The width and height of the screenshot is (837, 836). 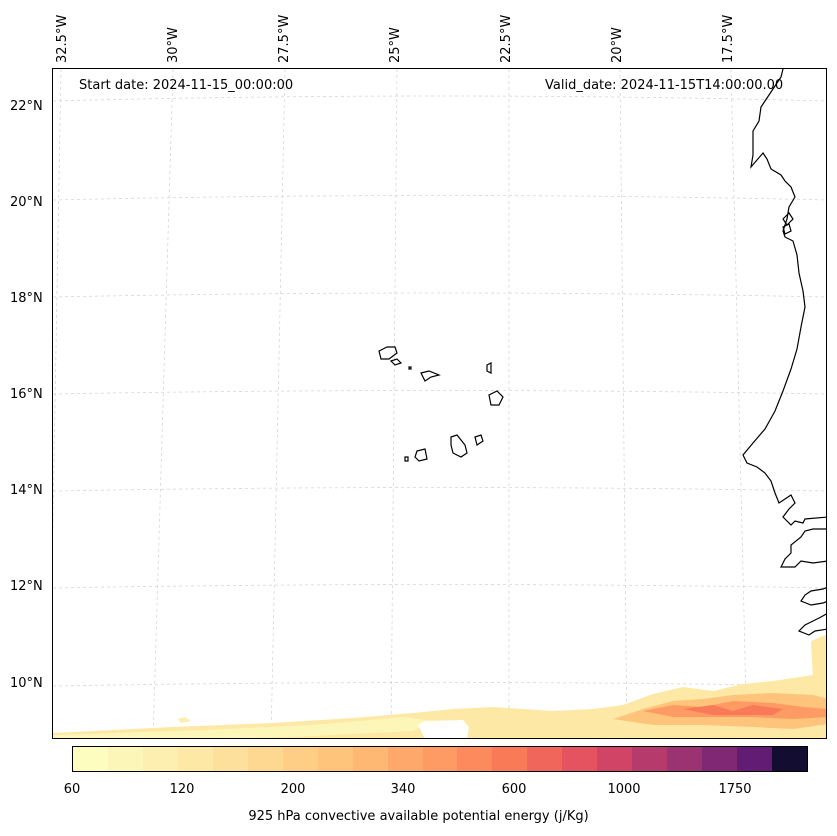 I want to click on island-sao-nicolau, so click(x=430, y=376).